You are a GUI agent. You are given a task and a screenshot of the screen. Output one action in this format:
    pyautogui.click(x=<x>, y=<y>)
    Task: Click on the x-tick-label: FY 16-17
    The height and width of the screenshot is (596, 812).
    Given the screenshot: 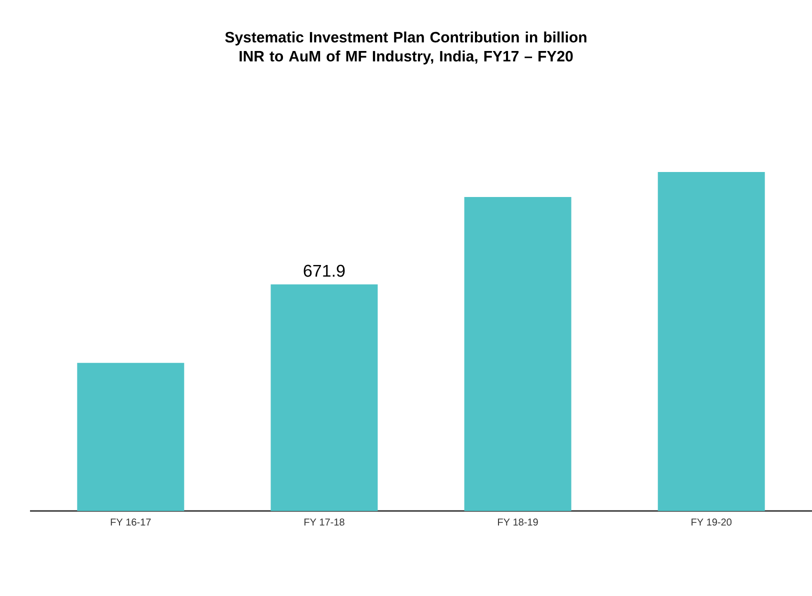 What is the action you would take?
    pyautogui.click(x=130, y=522)
    